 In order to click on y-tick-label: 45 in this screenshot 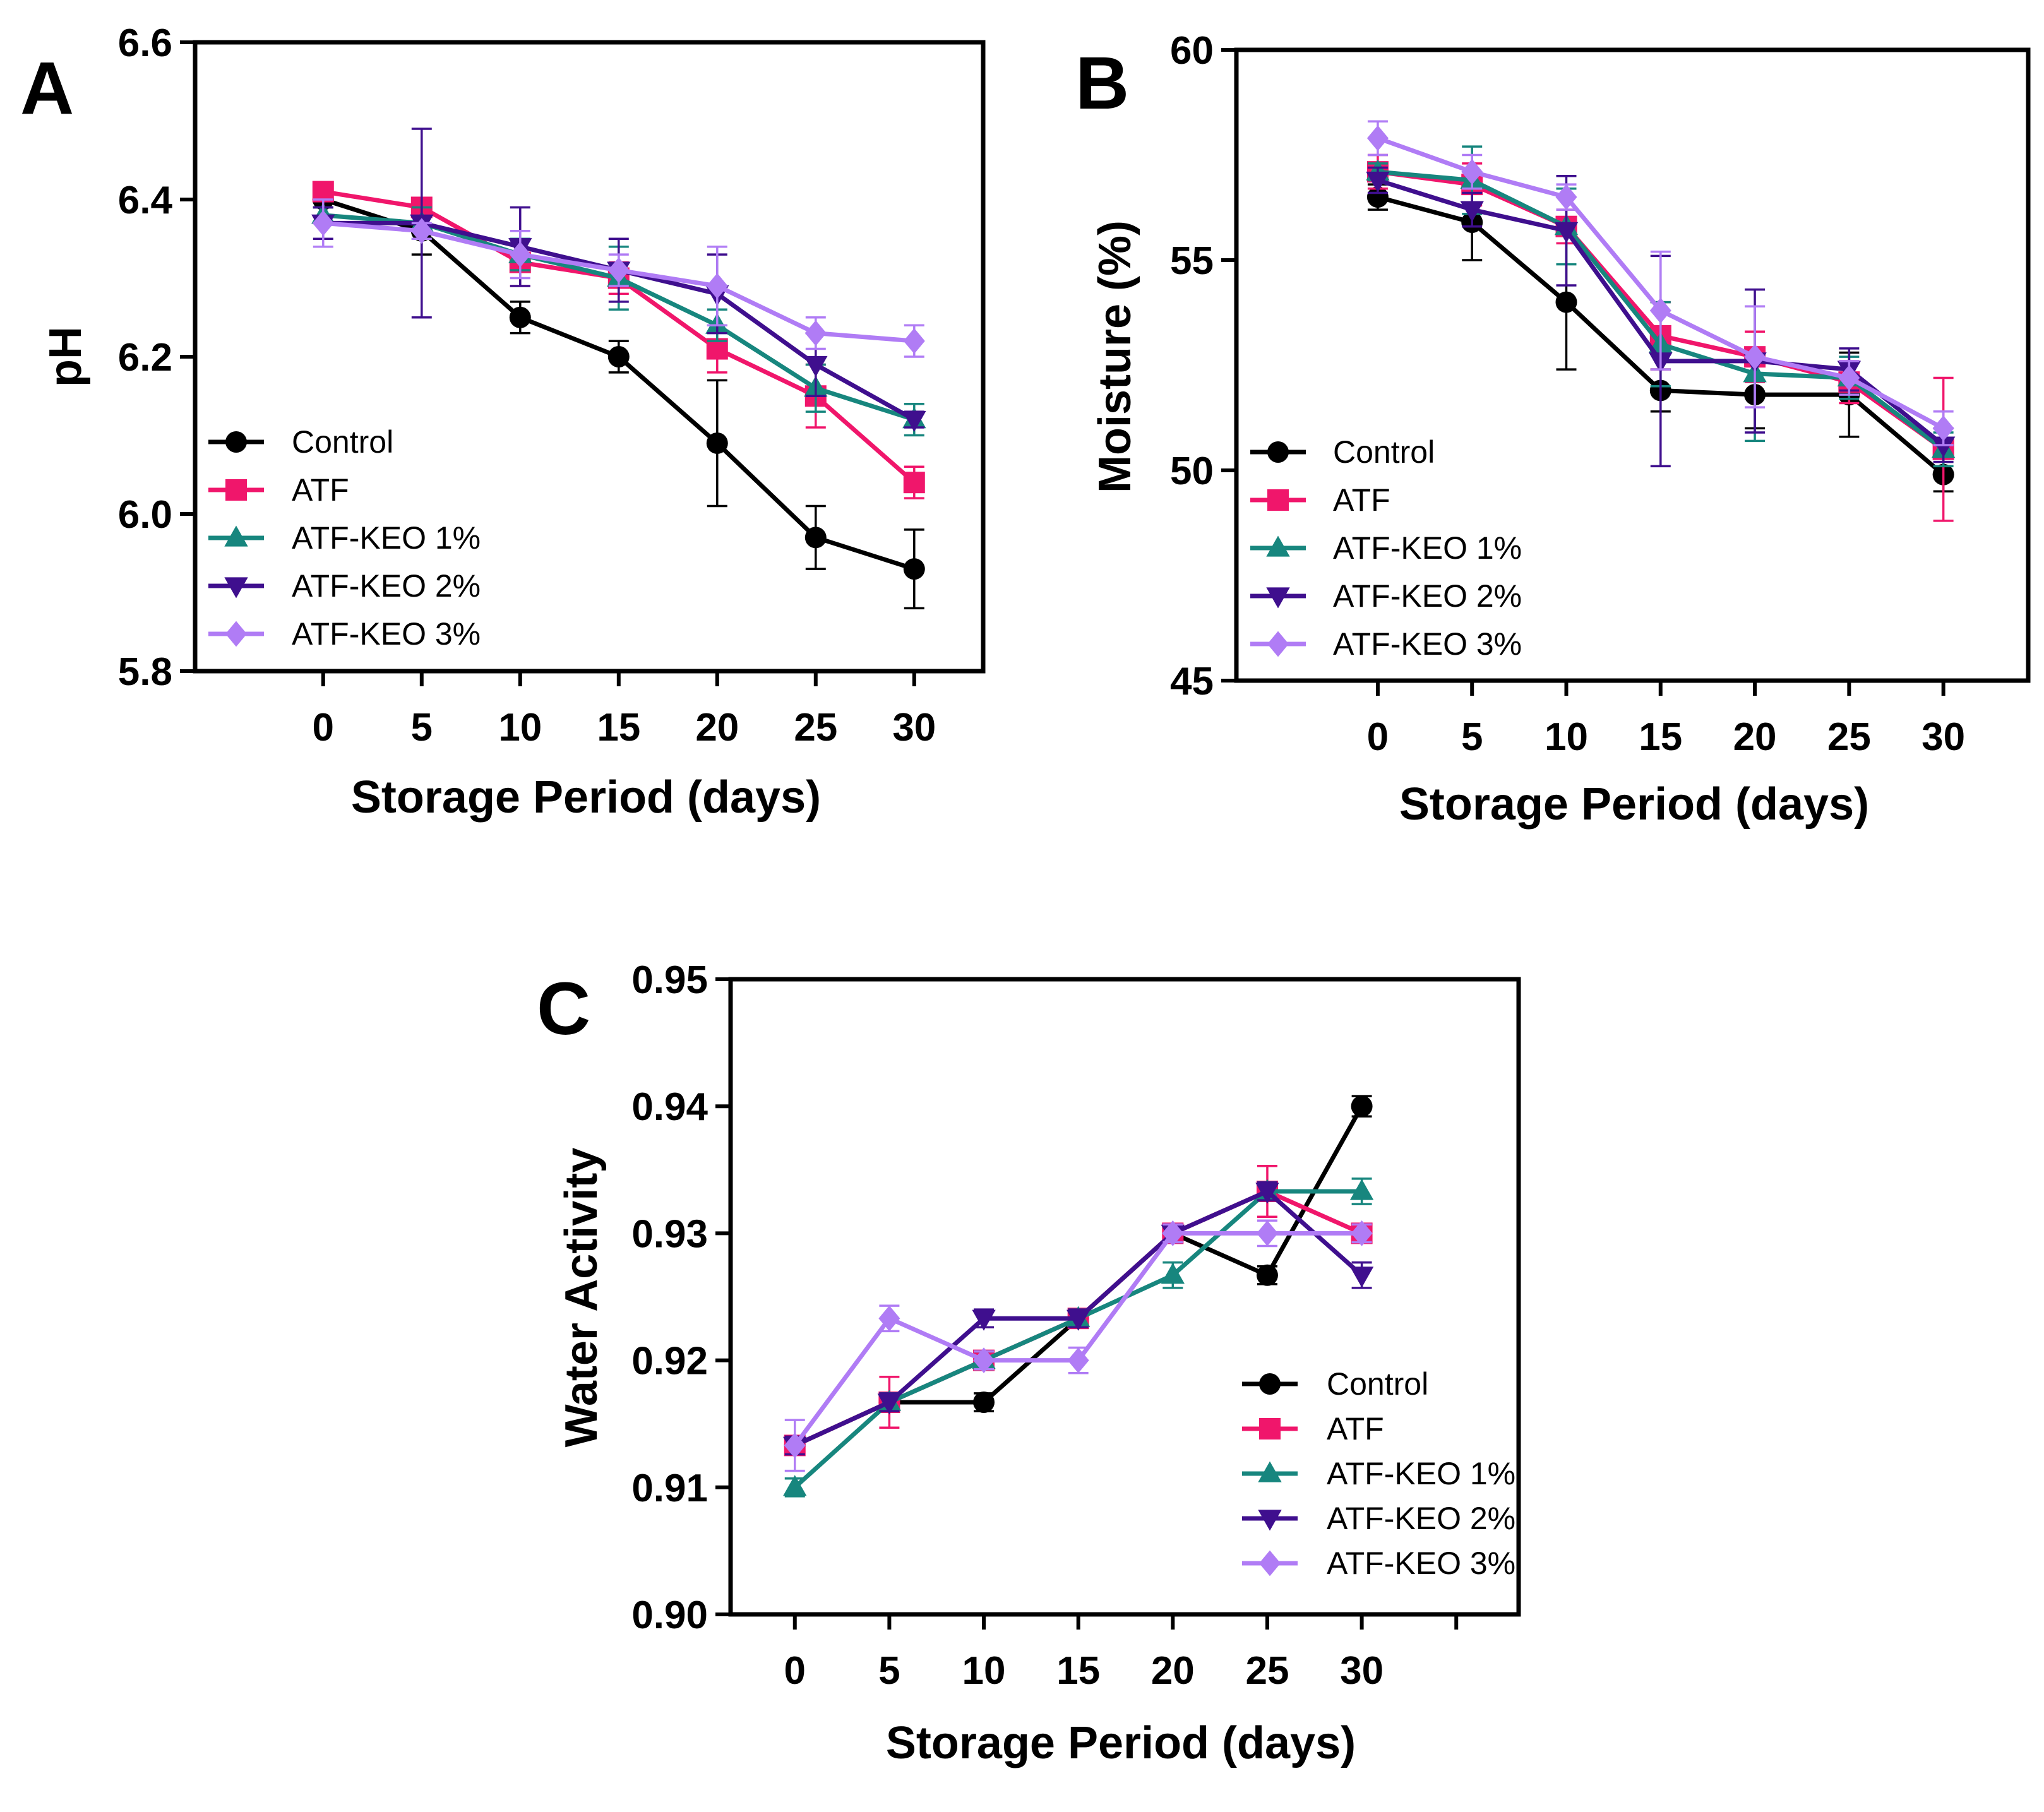, I will do `click(1192, 681)`.